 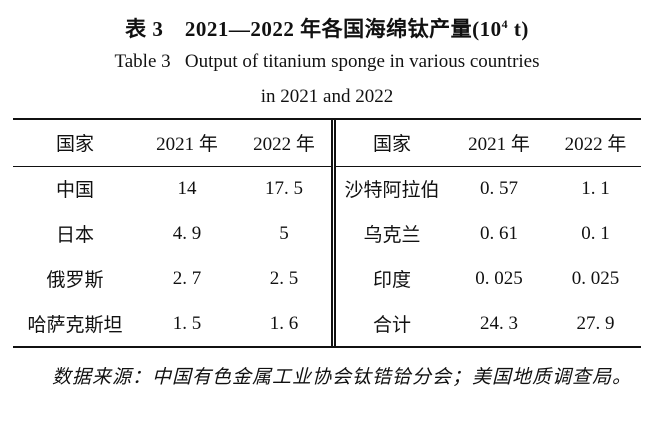 I want to click on cell-2022: 0. 025, so click(x=595, y=278).